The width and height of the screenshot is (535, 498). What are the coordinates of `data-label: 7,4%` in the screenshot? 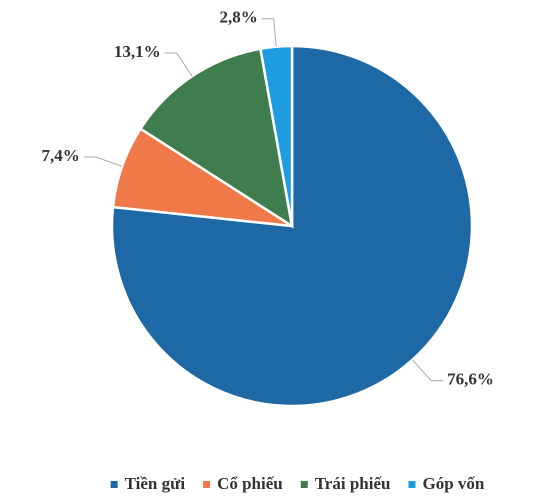 It's located at (61, 155).